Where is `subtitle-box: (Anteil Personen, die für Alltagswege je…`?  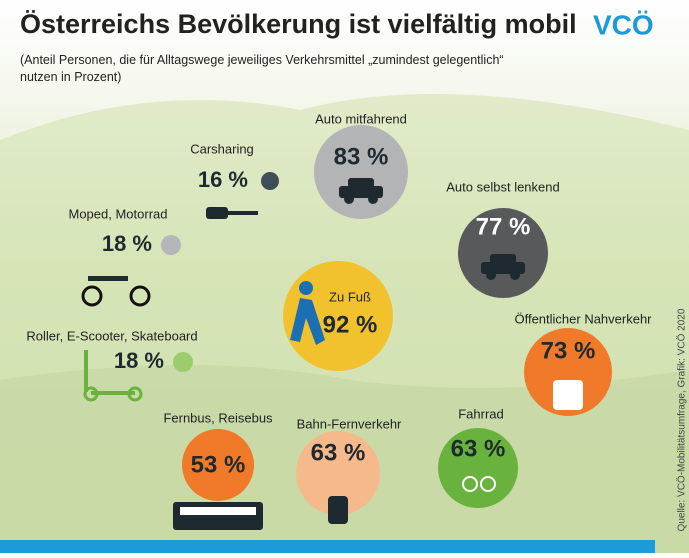
subtitle-box: (Anteil Personen, die für Alltagswege je… is located at coordinates (262, 68).